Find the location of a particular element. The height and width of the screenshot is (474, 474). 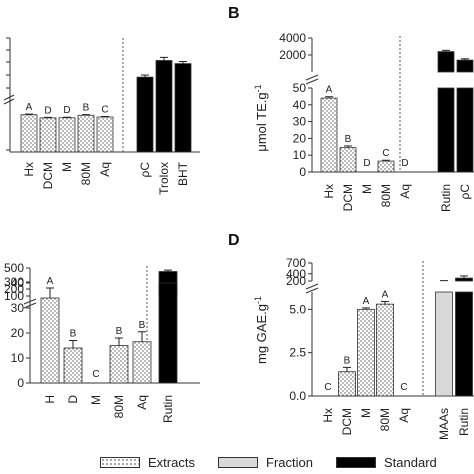

panel-b-x-label: Rutin is located at coordinates (446, 198).